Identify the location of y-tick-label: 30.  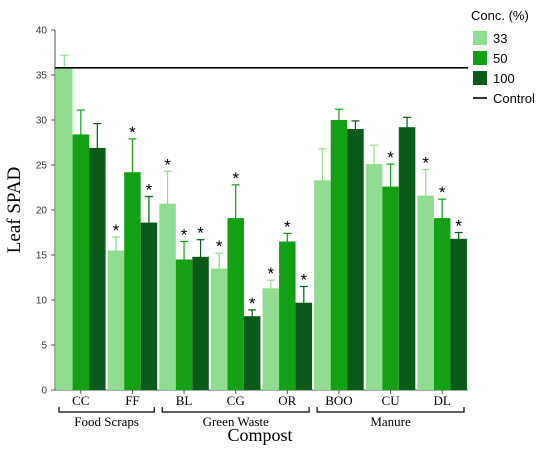
(42, 121).